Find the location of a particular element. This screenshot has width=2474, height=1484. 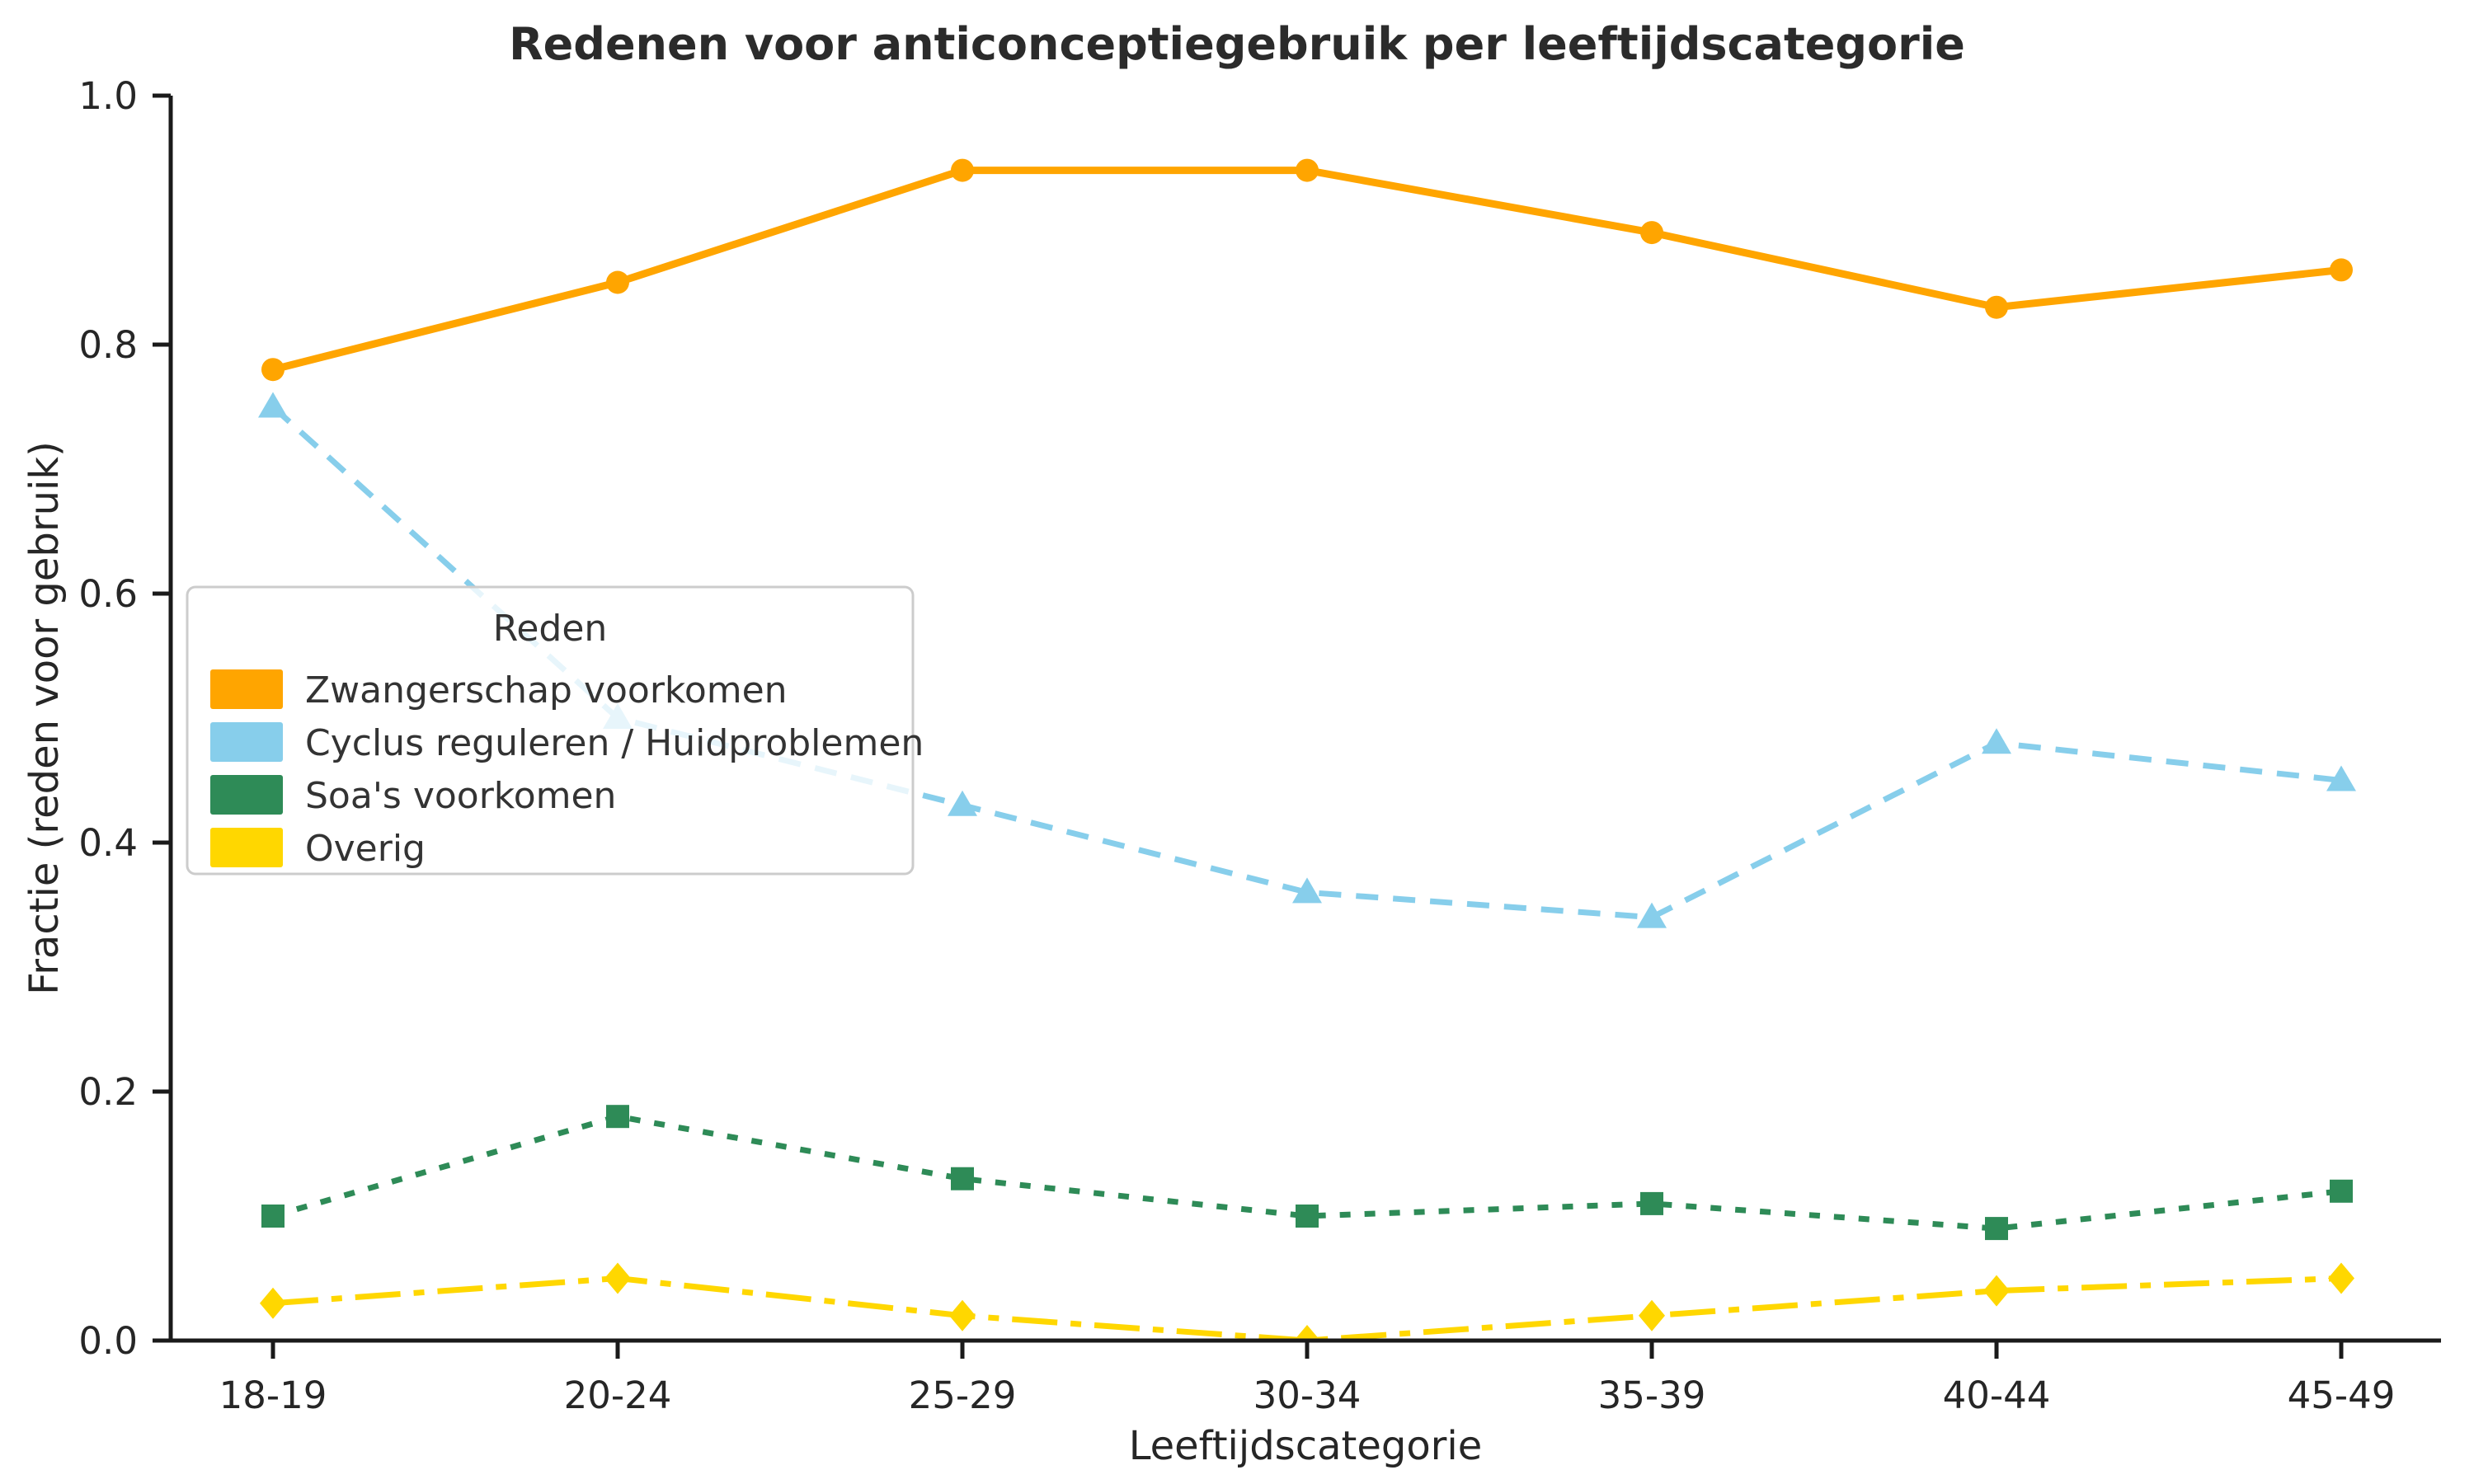

x-axis-label: Leeftijdscategorie is located at coordinates (1306, 1446).